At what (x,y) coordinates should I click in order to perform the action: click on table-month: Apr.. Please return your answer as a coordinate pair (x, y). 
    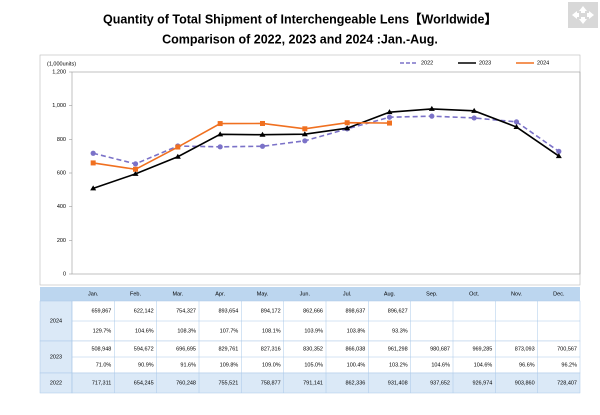
    Looking at the image, I should click on (220, 294).